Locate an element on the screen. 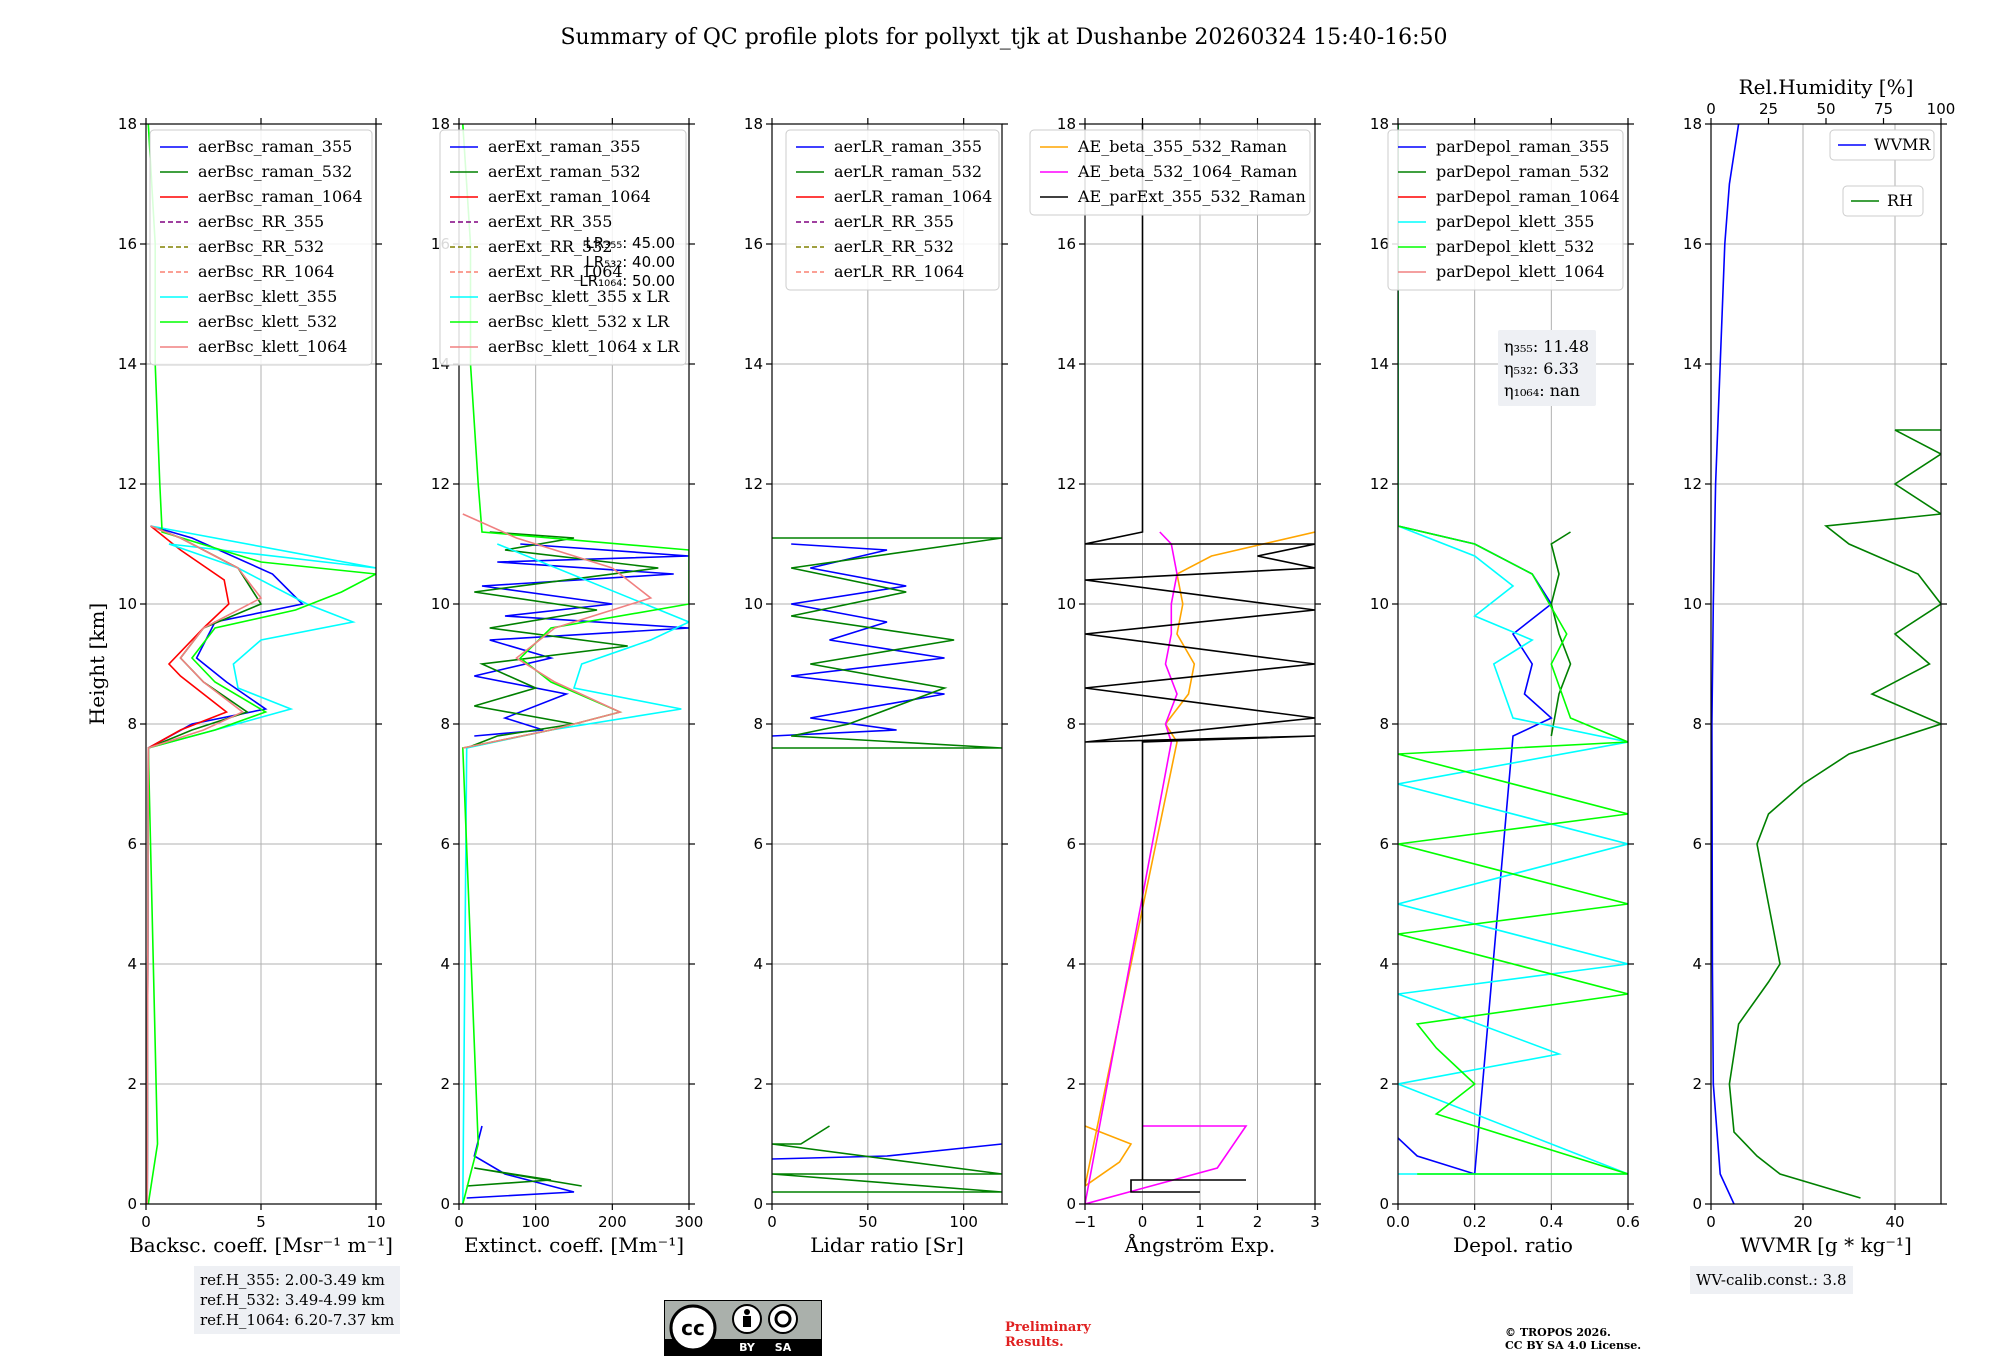 The width and height of the screenshot is (2000, 1360). legend-entry-label: aerBsc_RR_1064 is located at coordinates (266, 271).